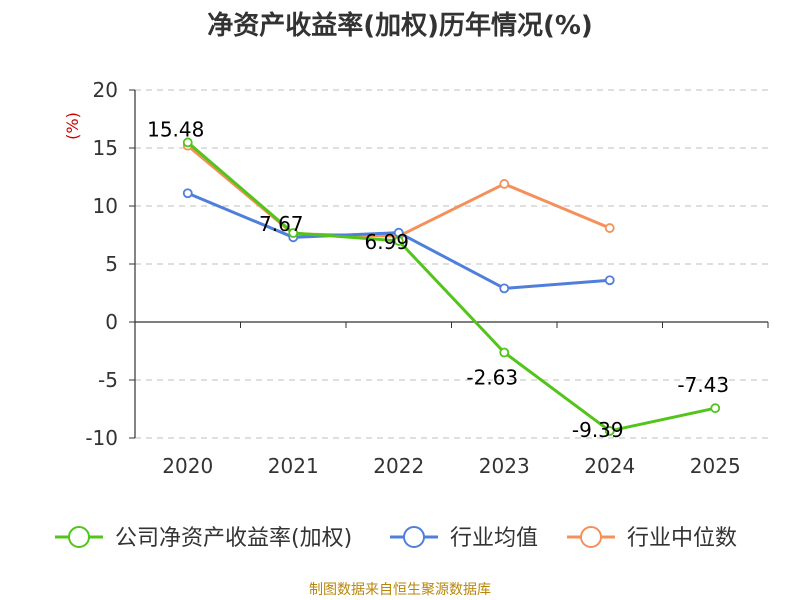 The height and width of the screenshot is (600, 800). What do you see at coordinates (111, 322) in the screenshot?
I see `y-tick-label: 0` at bounding box center [111, 322].